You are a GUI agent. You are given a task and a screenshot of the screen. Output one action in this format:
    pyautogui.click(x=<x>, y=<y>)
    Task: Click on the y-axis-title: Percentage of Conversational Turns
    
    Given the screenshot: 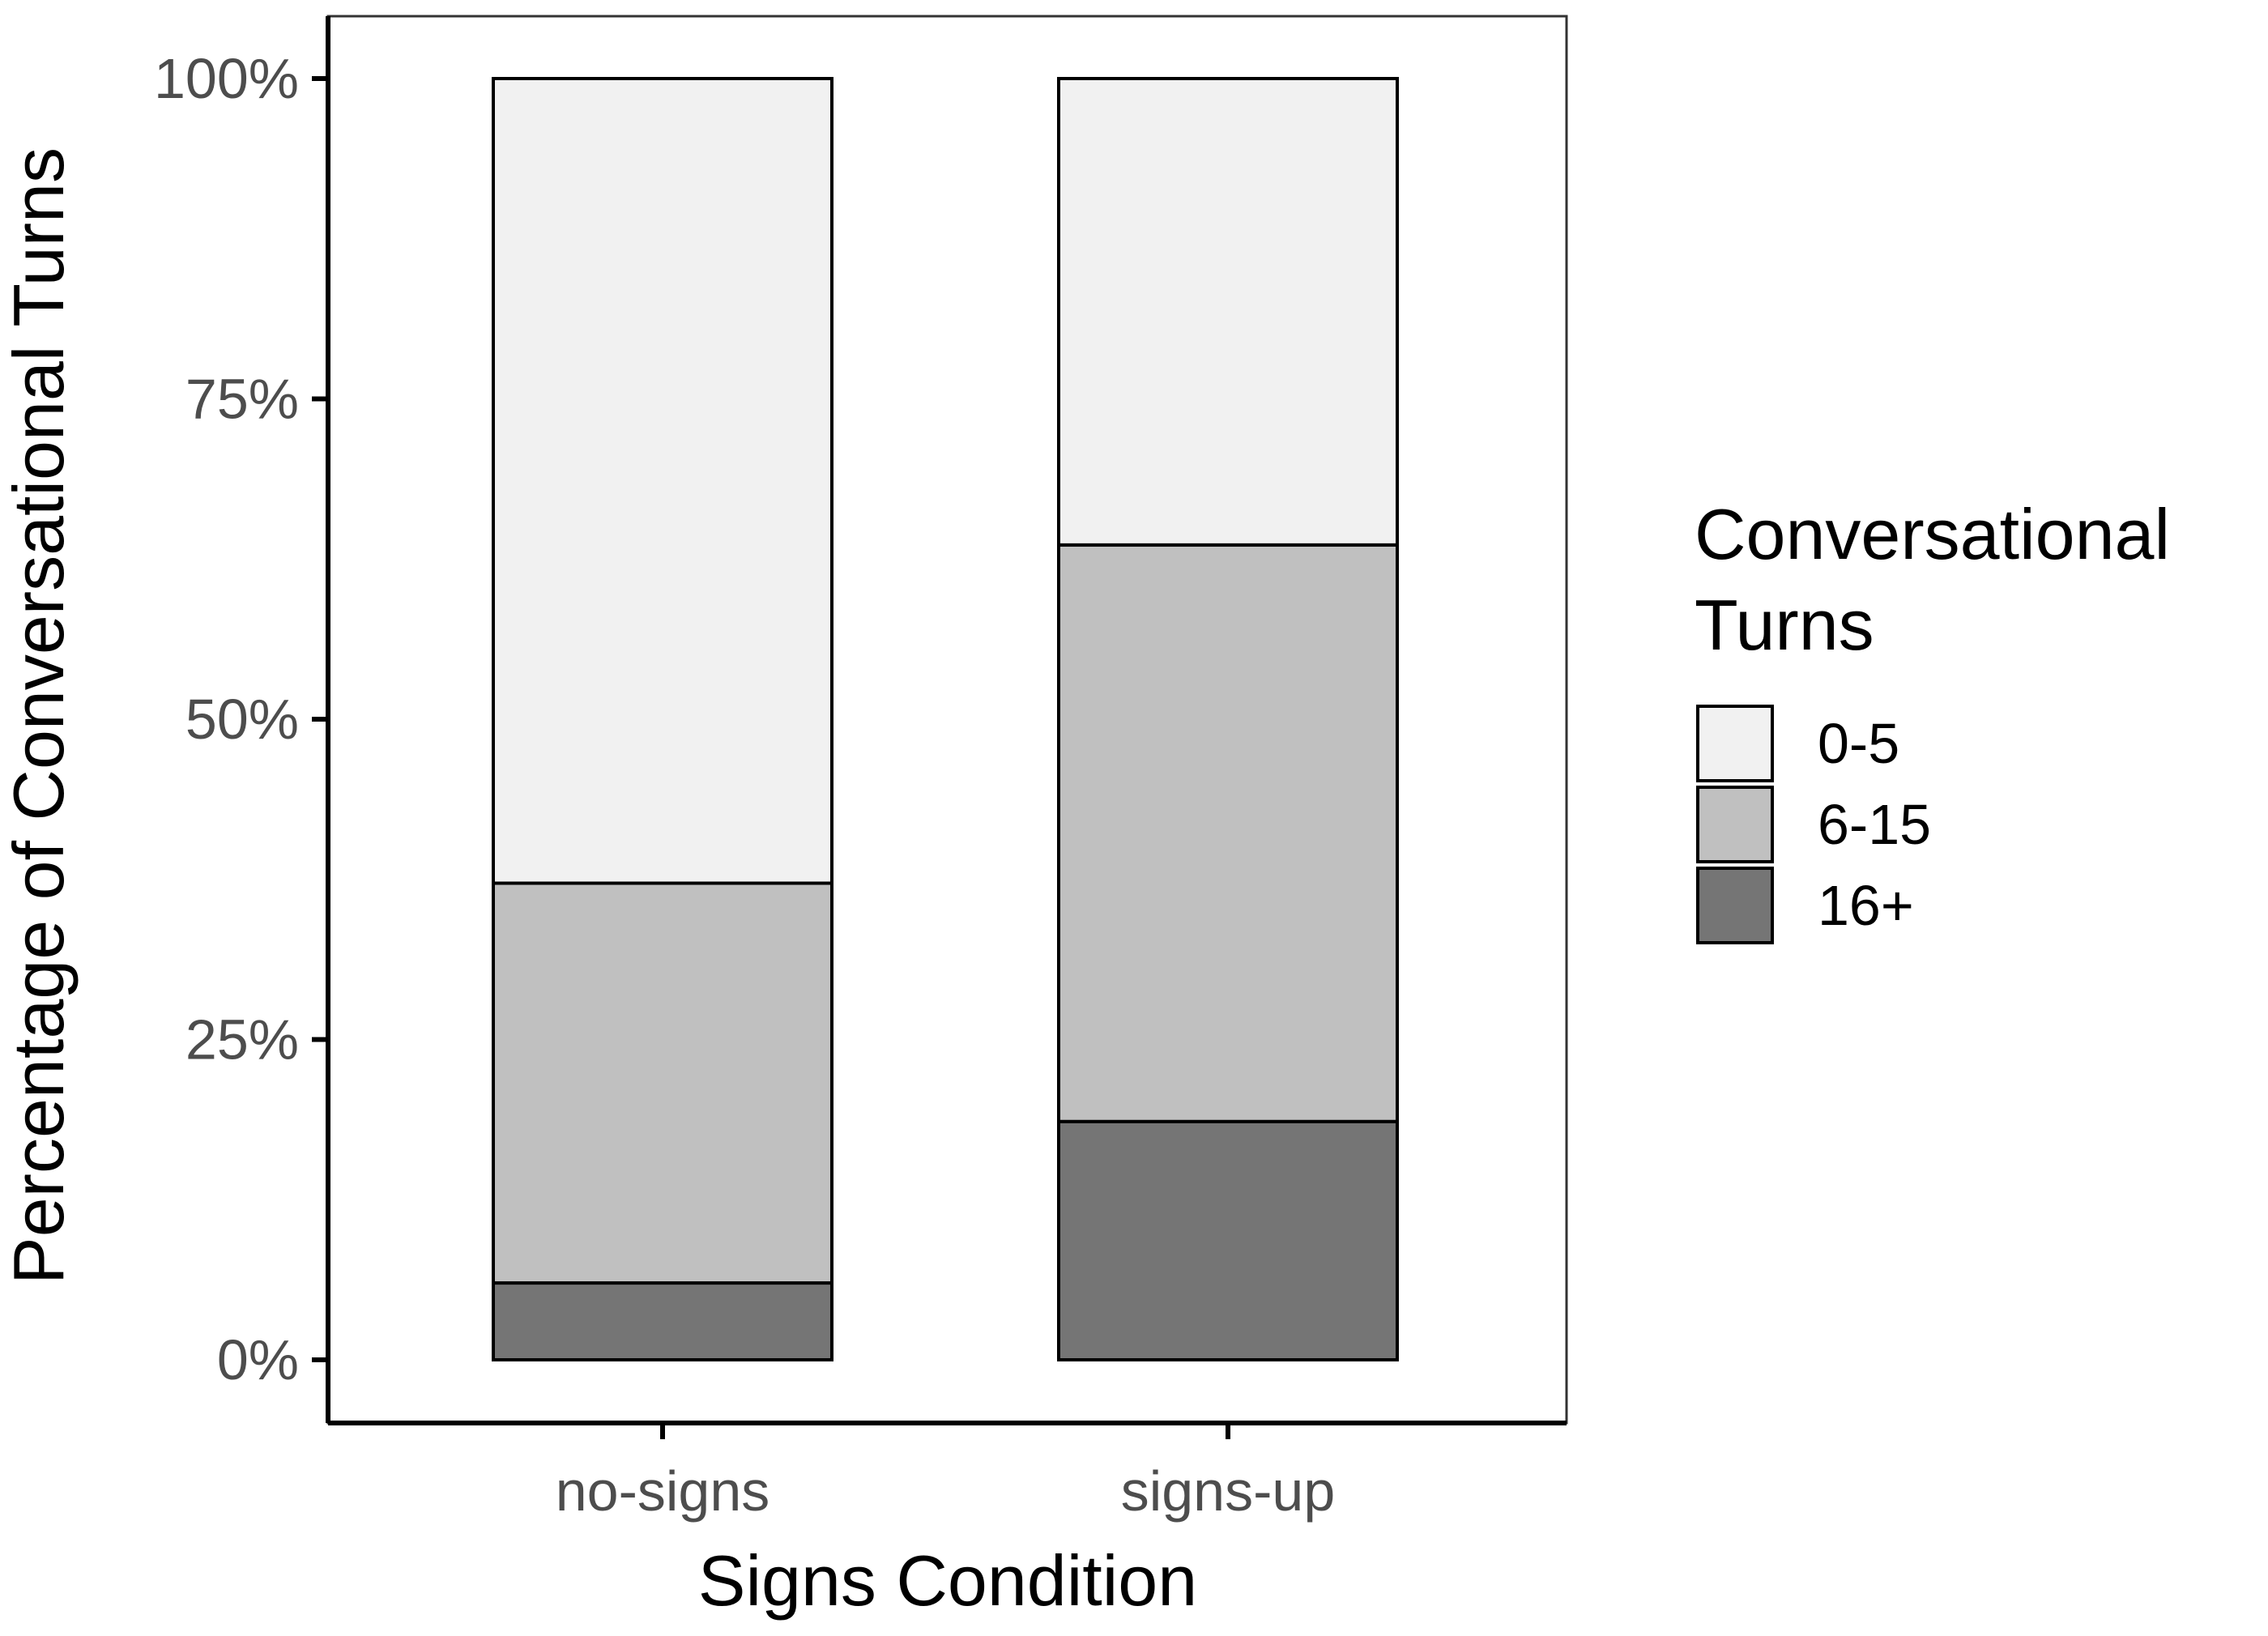 What is the action you would take?
    pyautogui.click(x=39, y=716)
    